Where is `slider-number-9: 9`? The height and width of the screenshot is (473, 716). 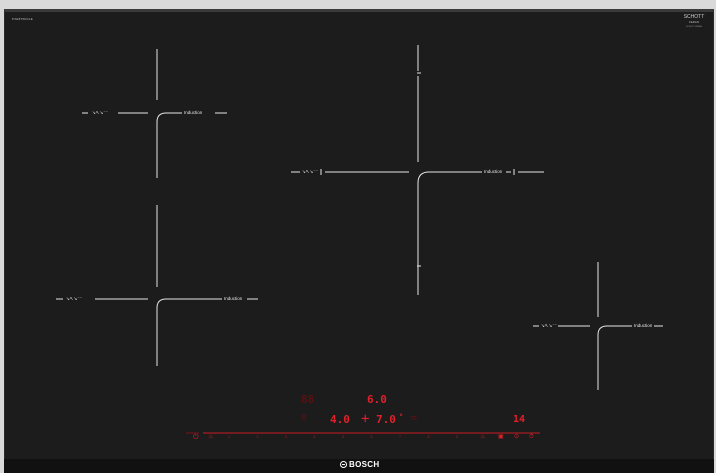
slider-number-9: 9 is located at coordinates (457, 437).